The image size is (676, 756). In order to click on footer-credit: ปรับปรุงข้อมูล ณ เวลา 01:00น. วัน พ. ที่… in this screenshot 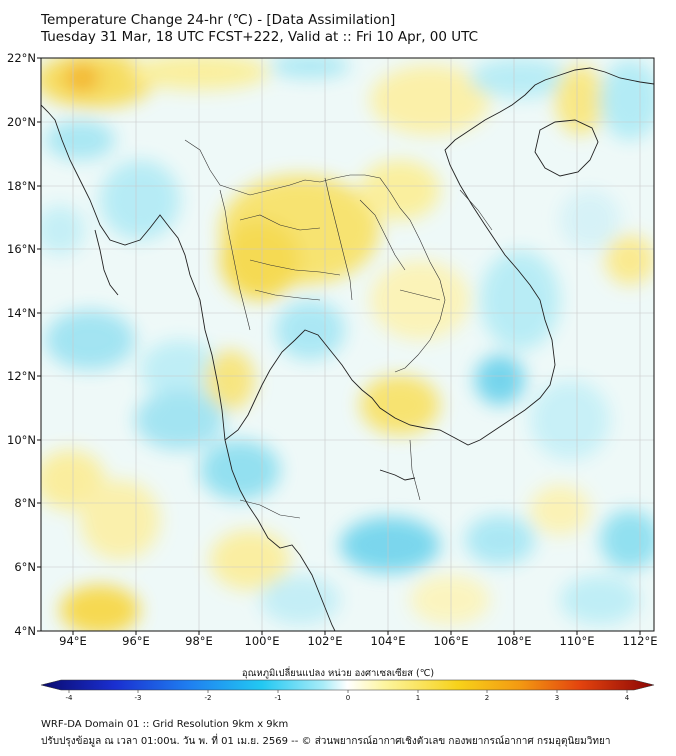, I will do `click(326, 741)`.